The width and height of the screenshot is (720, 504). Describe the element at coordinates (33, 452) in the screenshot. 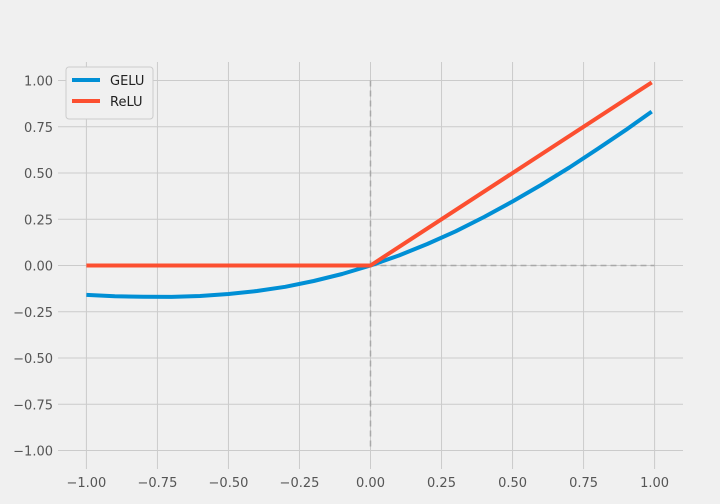

I see `y-tick-label: −1.00` at that location.